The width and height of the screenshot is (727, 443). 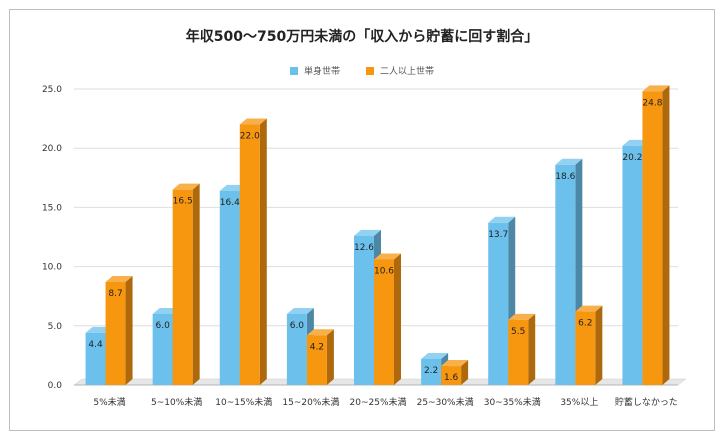 I want to click on bar-data-label: 22.0, so click(x=250, y=137).